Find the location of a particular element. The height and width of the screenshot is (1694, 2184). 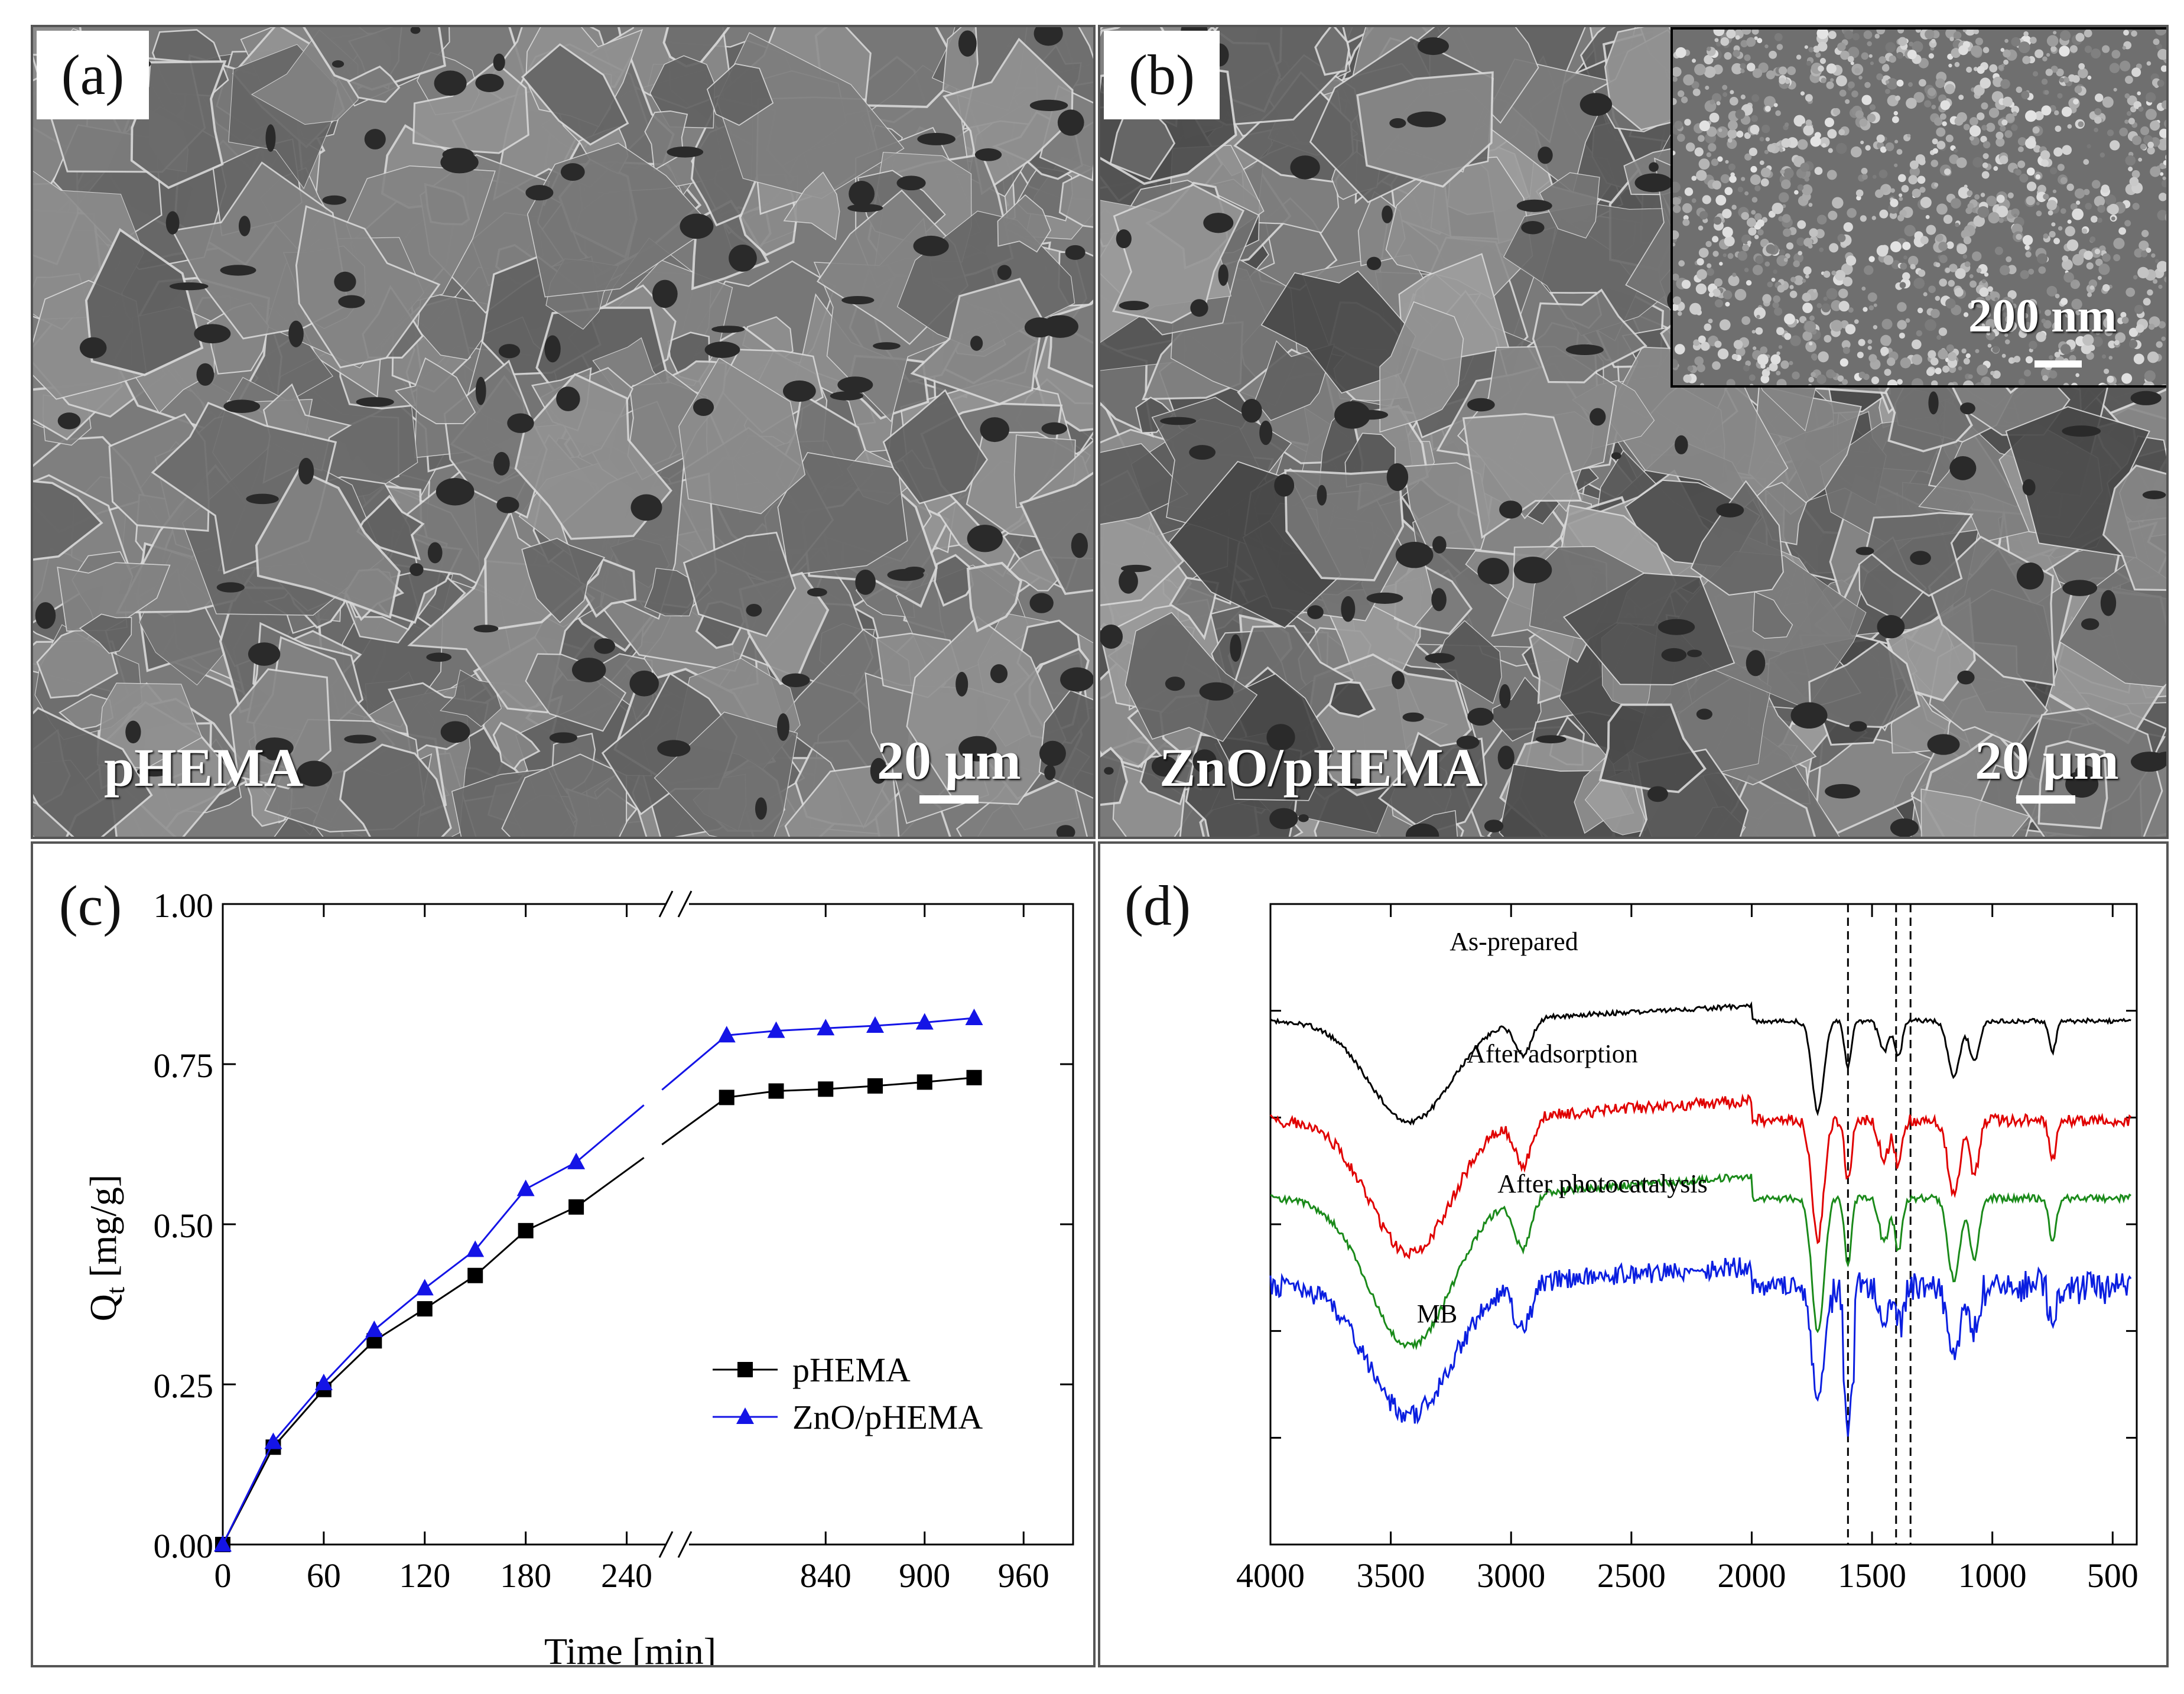

y-tick-label: 0.25 is located at coordinates (184, 1386).